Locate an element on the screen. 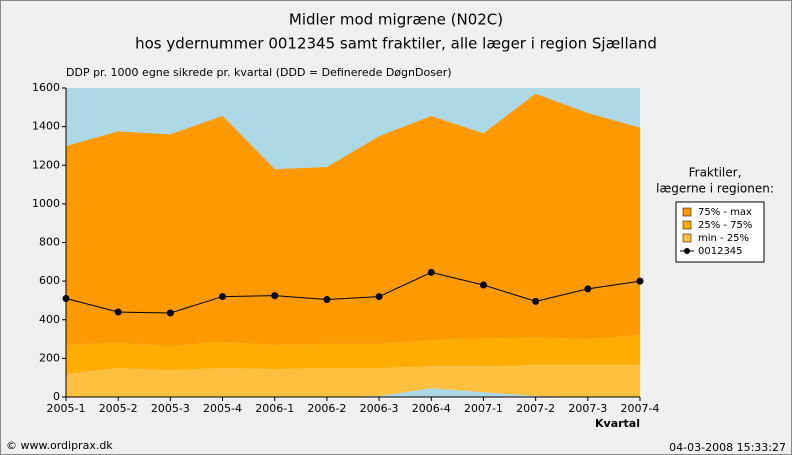 The height and width of the screenshot is (455, 792). legend-label: min - 25% is located at coordinates (723, 238).